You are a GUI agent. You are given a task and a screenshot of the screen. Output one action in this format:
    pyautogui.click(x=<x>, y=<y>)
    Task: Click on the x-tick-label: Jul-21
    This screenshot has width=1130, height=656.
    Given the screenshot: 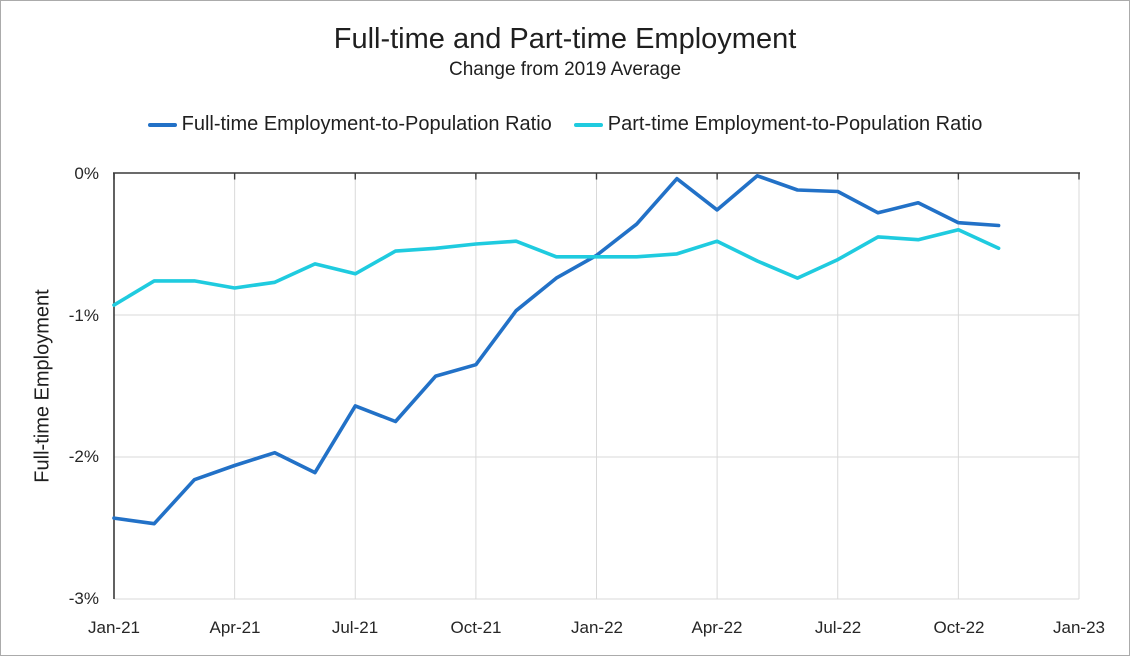 What is the action you would take?
    pyautogui.click(x=355, y=627)
    